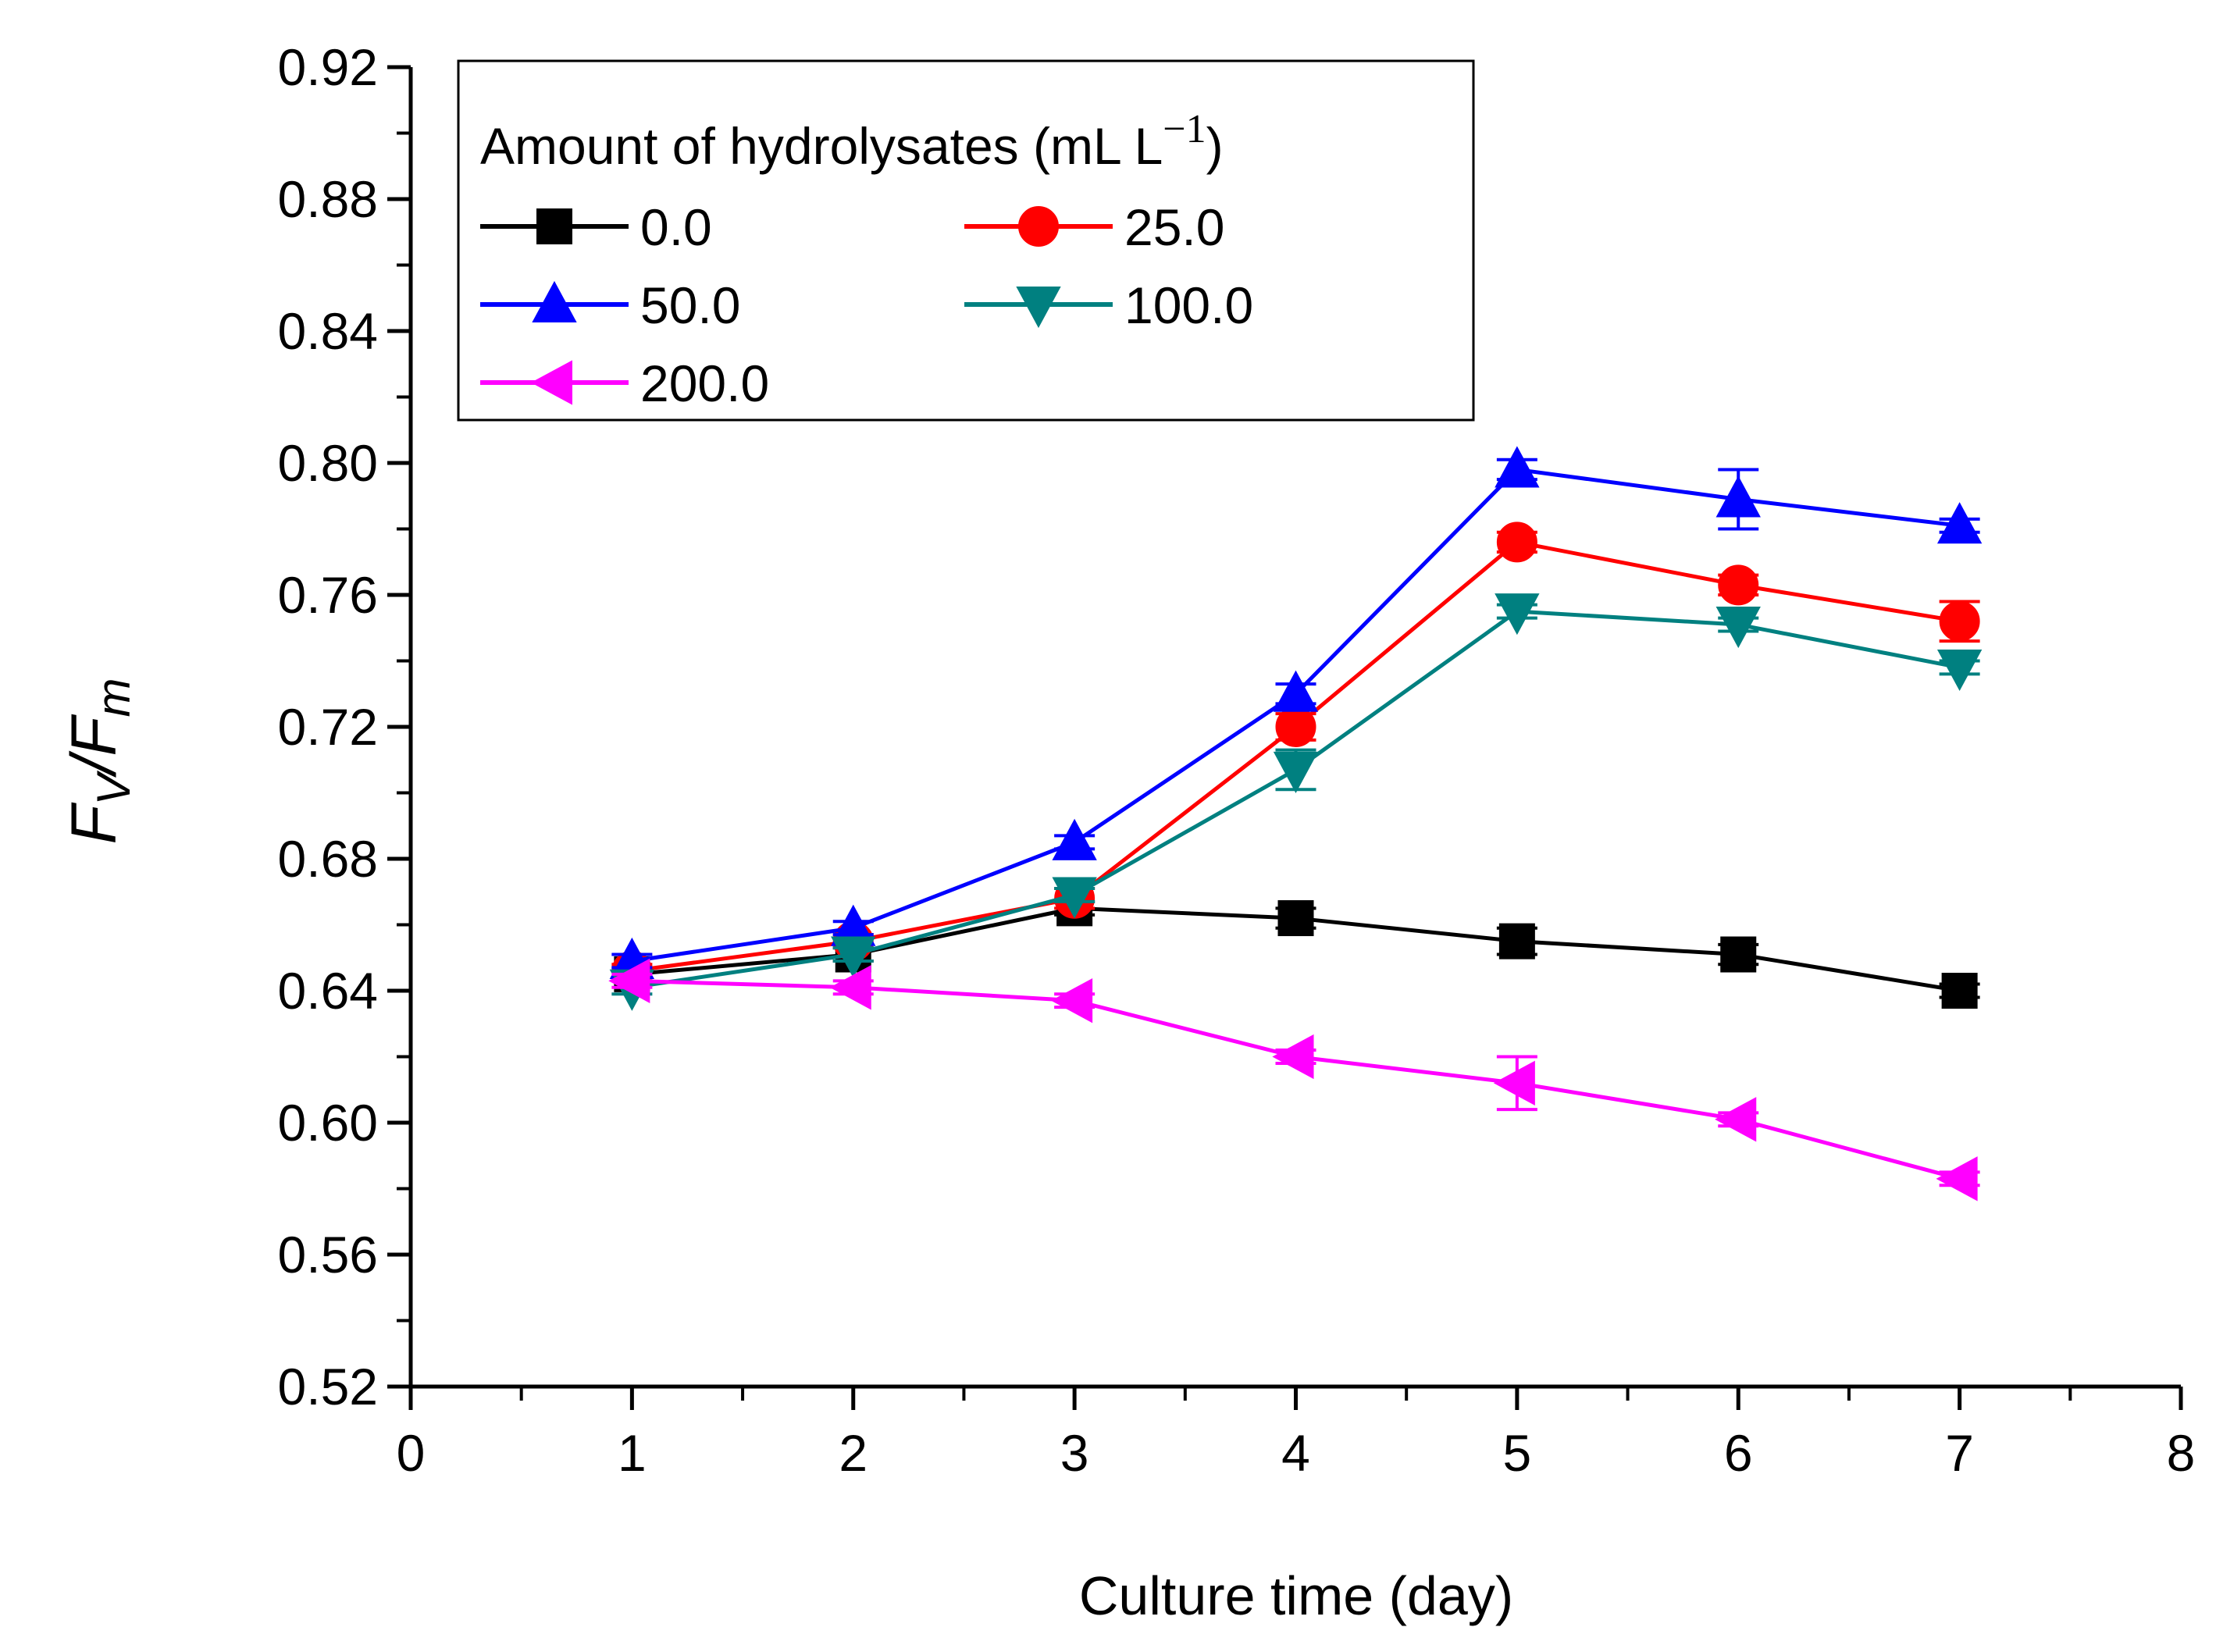 The image size is (2216, 1652). I want to click on x-axis-ticks: 0 1 2 3 4 5 6 7 8, so click(1296, 1434).